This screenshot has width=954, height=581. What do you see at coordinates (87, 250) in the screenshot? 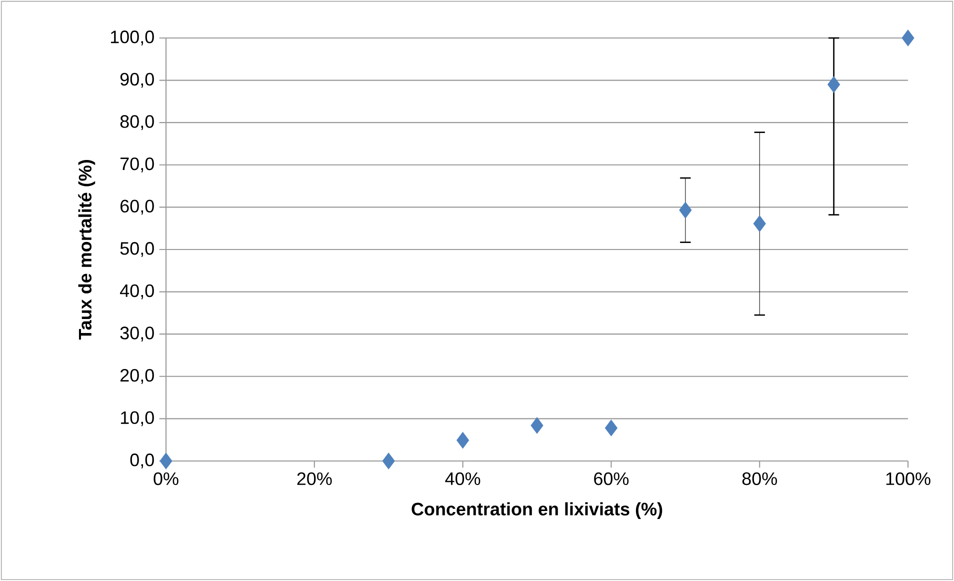
I see `y-axis-title: Taux de mortalité (%)` at bounding box center [87, 250].